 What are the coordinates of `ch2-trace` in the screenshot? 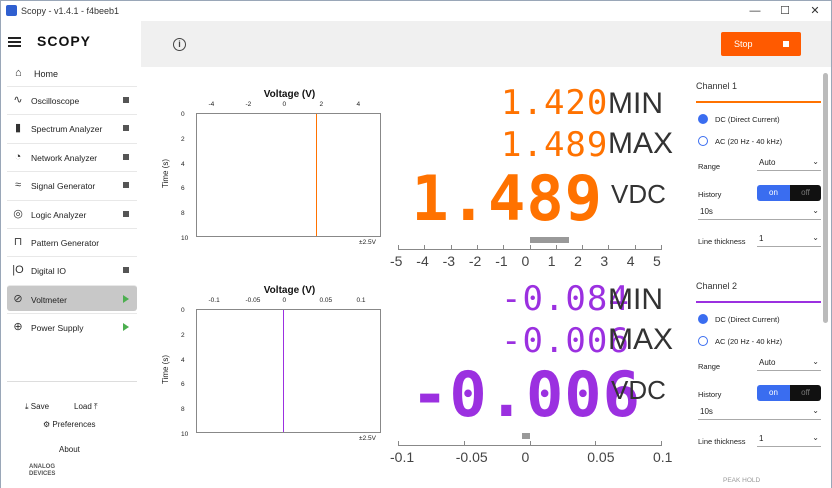 It's located at (283, 371).